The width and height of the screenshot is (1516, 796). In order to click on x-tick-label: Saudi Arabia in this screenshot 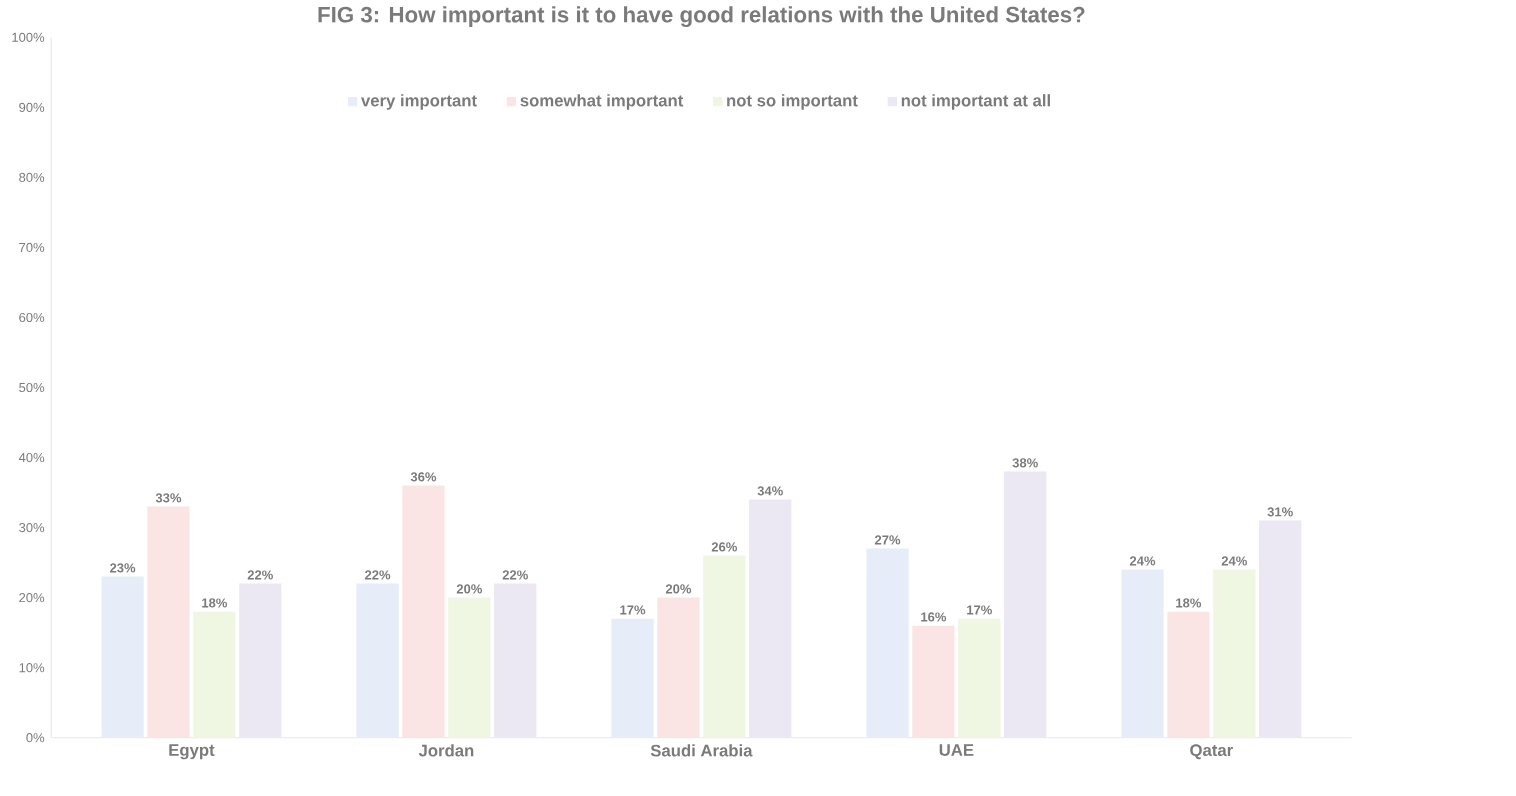, I will do `click(701, 750)`.